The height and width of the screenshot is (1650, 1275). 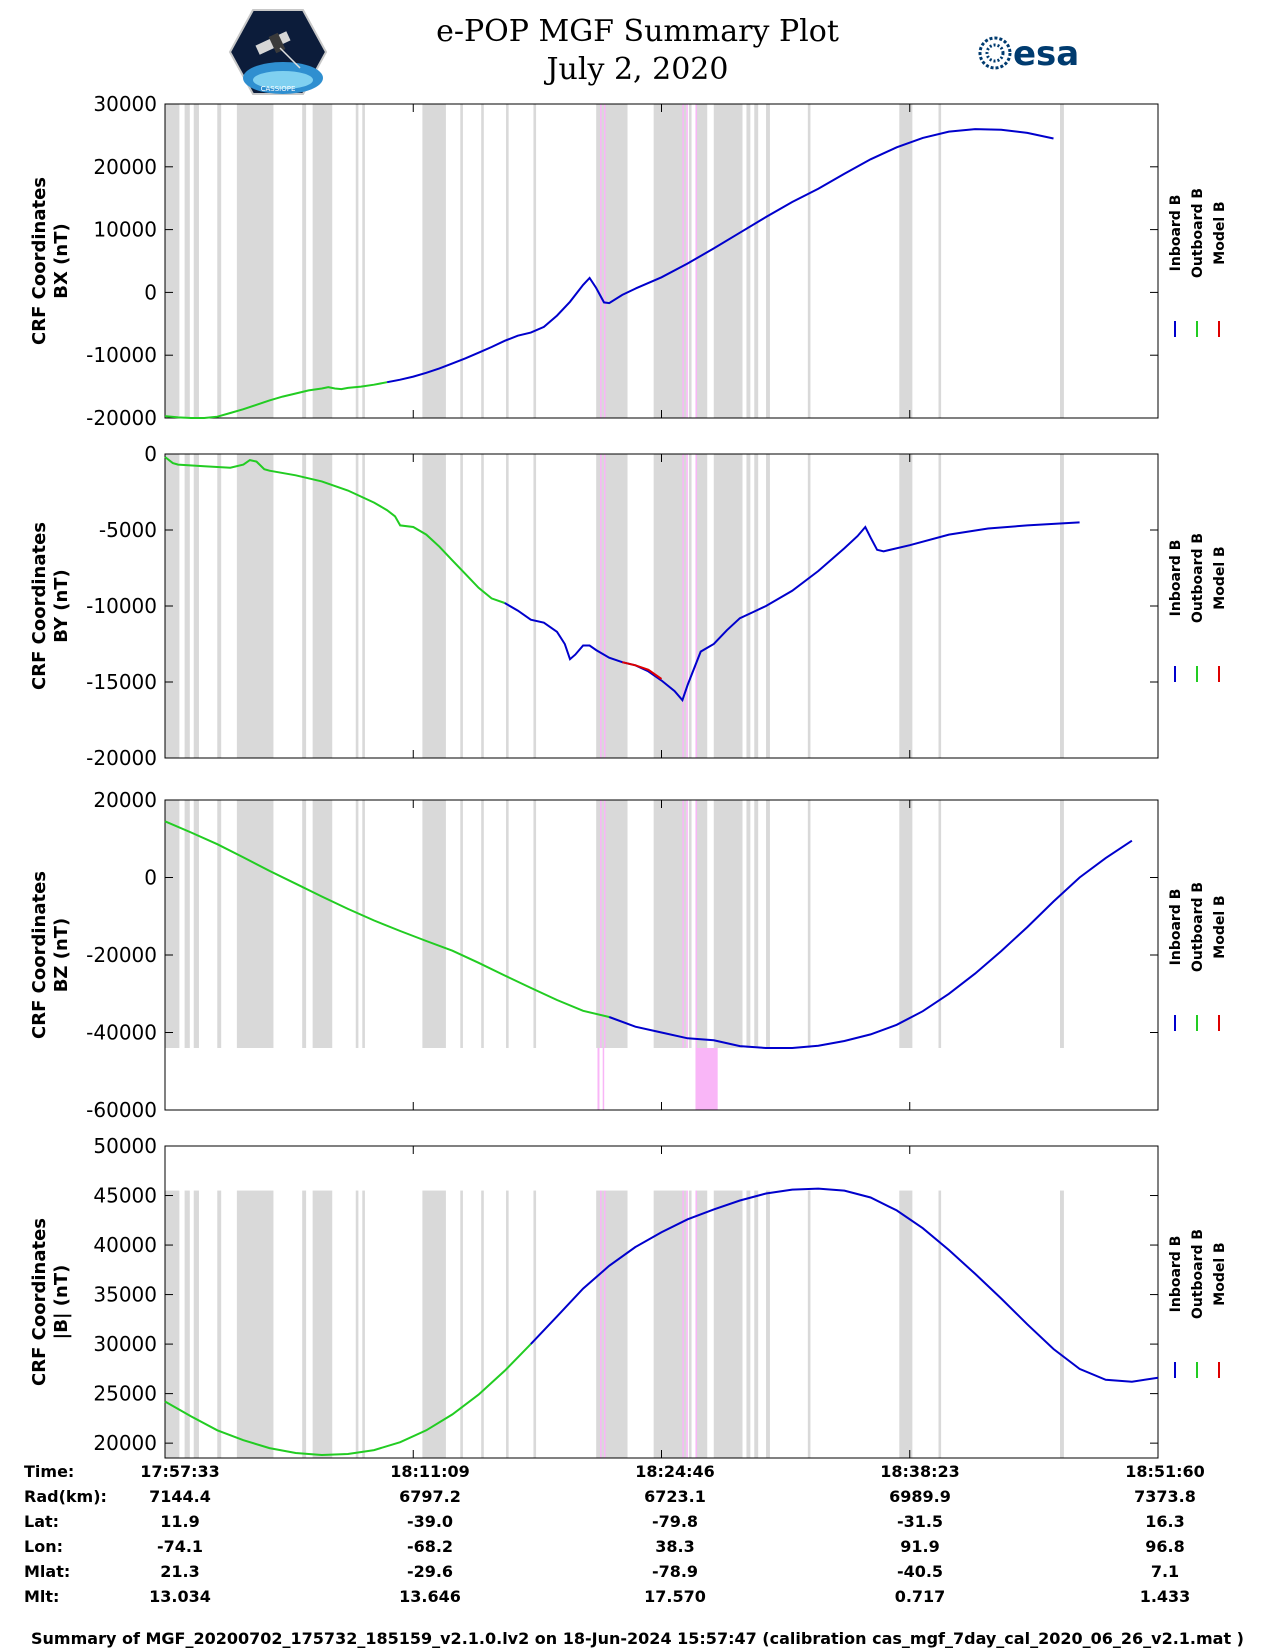 I want to click on ephemeris-value: -79.8, so click(x=675, y=1521).